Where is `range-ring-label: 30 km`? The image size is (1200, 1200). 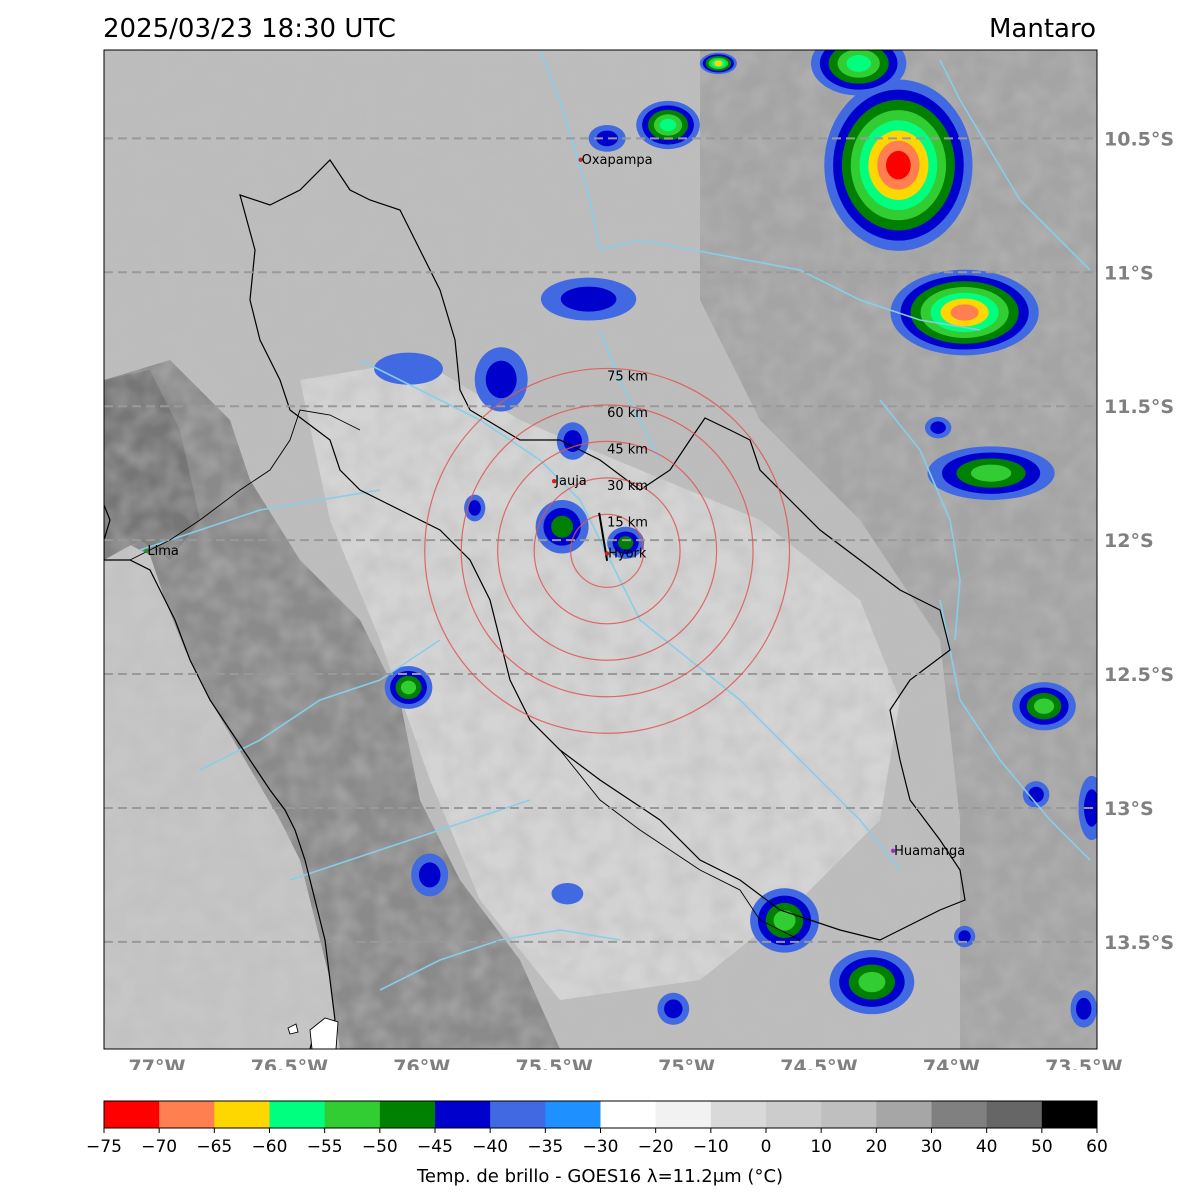
range-ring-label: 30 km is located at coordinates (627, 486).